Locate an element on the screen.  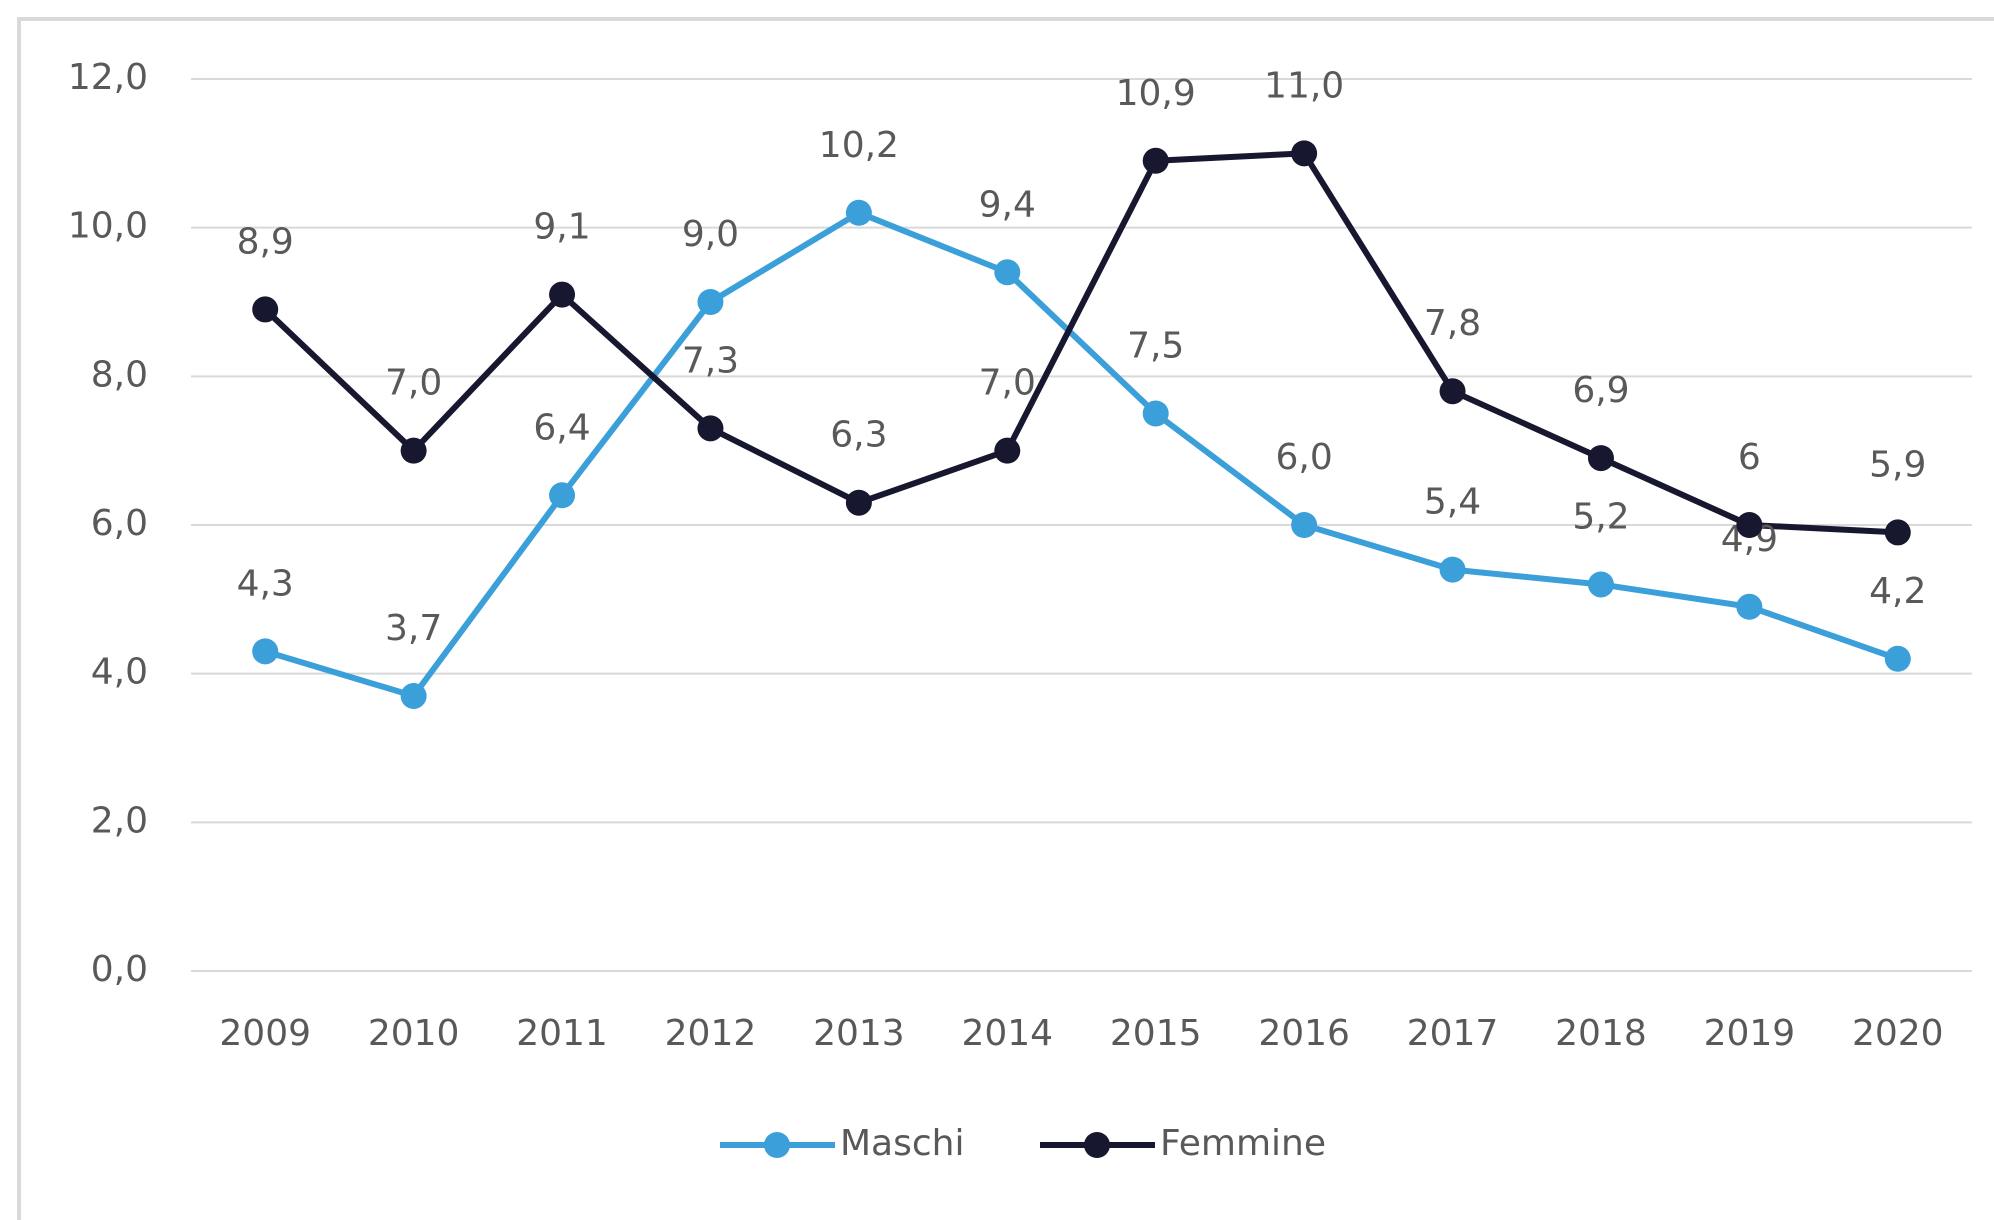
x-tick-label: 2009 is located at coordinates (265, 1033).